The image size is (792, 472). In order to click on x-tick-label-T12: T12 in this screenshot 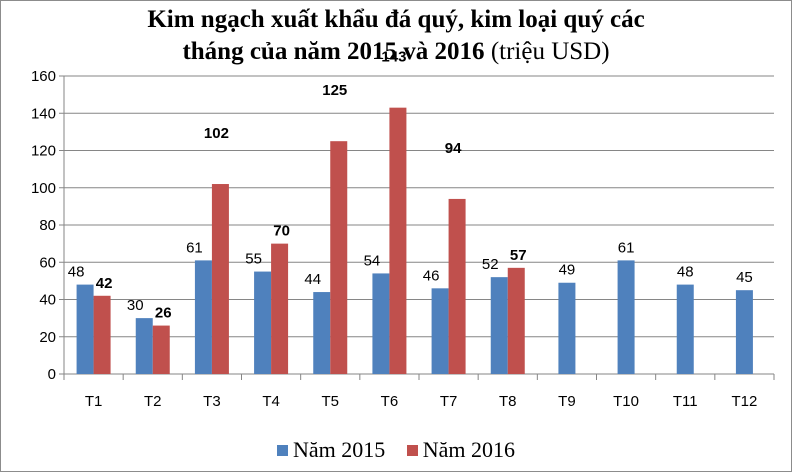, I will do `click(744, 401)`.